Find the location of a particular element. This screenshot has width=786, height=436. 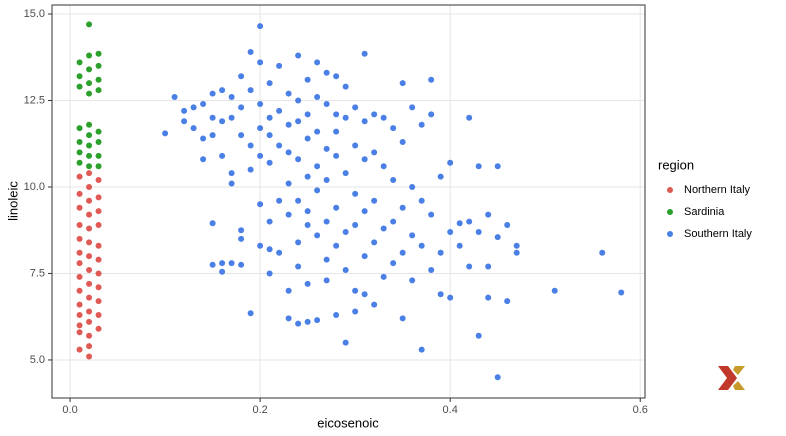

legend-label: Southern Italy is located at coordinates (718, 234).